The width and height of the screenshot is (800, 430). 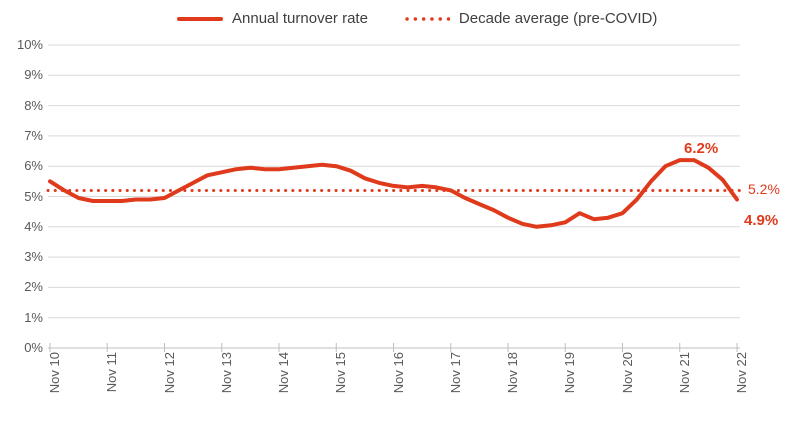 What do you see at coordinates (427, 18) in the screenshot?
I see `dotted-line-swatch-icon` at bounding box center [427, 18].